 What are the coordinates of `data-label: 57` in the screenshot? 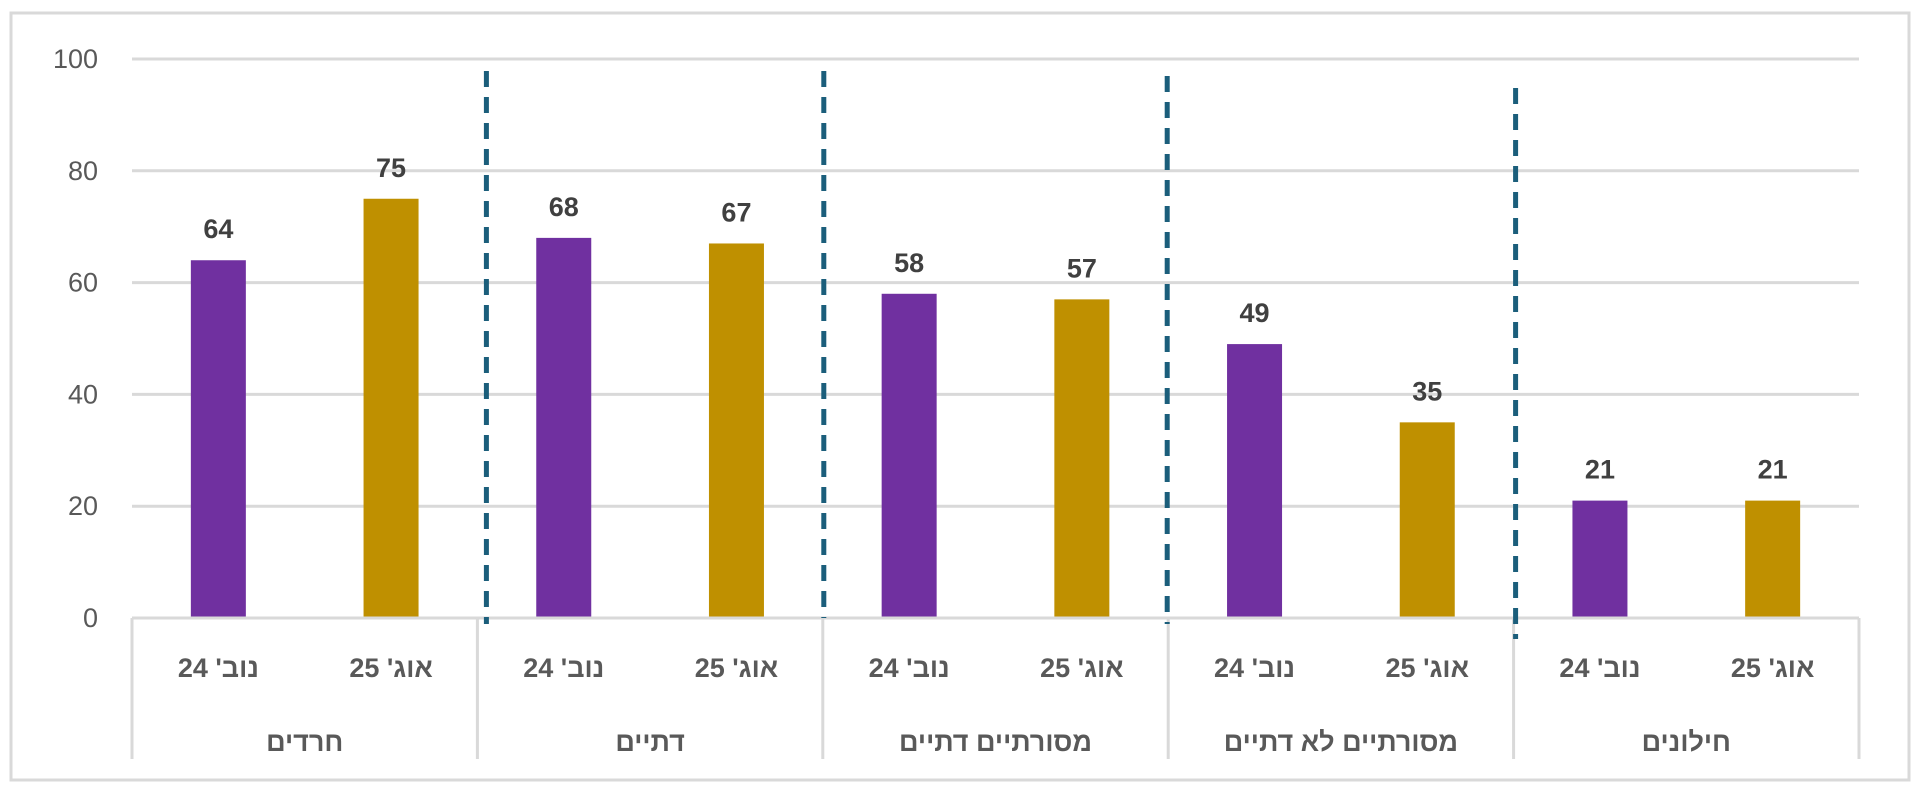 It's located at (1082, 268).